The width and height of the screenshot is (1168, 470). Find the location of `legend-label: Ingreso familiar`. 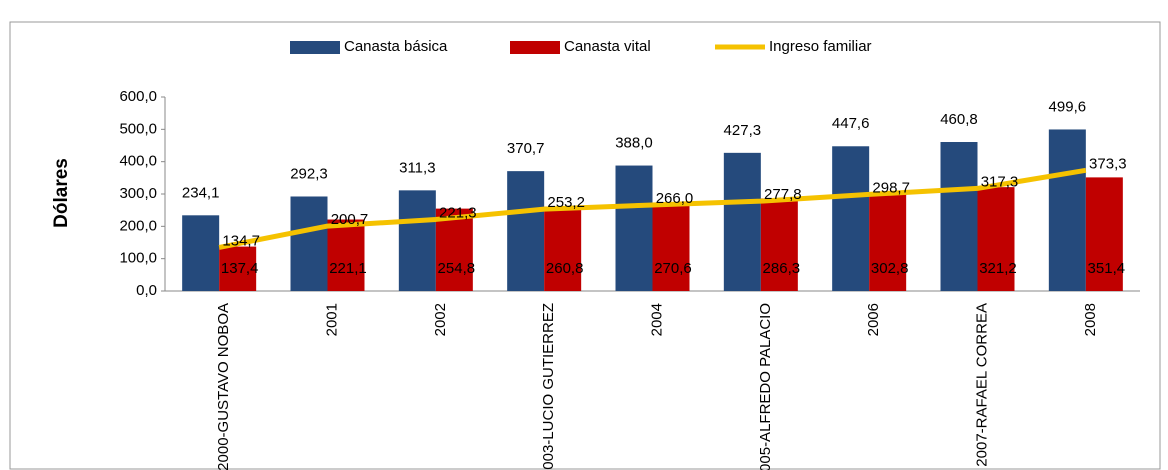

legend-label: Ingreso familiar is located at coordinates (820, 46).